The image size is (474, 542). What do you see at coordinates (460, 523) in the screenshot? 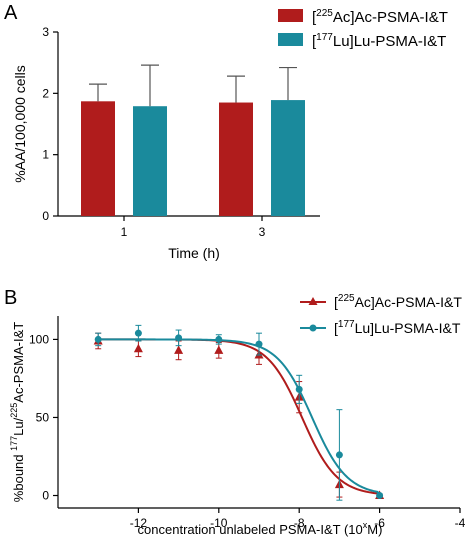
I see `b-x-tick-label: -4` at bounding box center [460, 523].